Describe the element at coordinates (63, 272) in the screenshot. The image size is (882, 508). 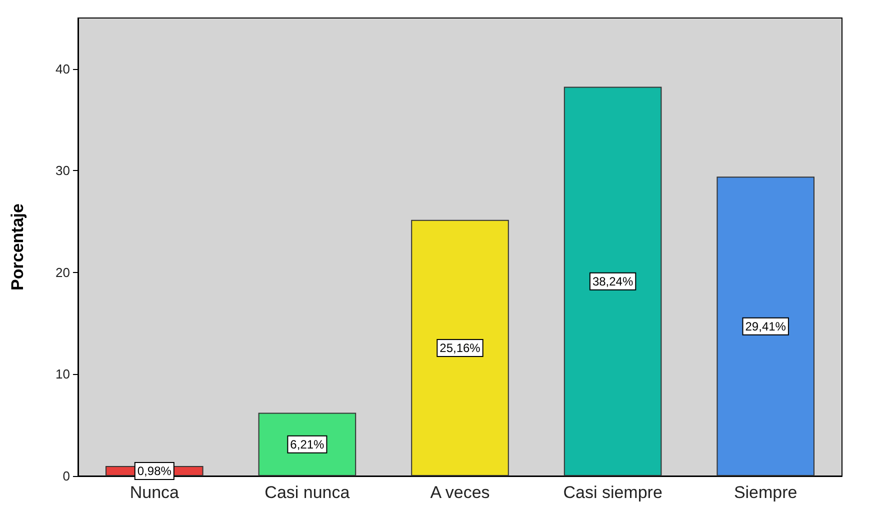
I see `y-tick-label: 20` at that location.